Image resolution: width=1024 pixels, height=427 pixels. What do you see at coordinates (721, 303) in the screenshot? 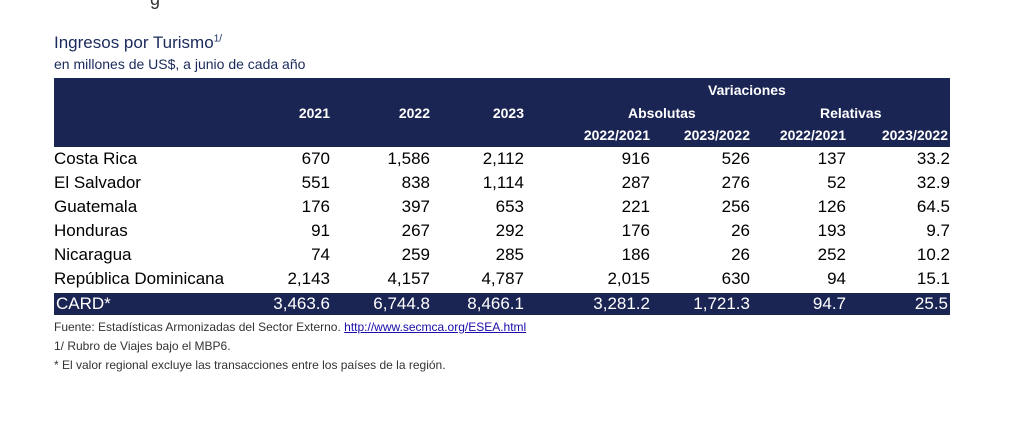
I see `total-abs-2023-2022: 1,721.3` at bounding box center [721, 303].